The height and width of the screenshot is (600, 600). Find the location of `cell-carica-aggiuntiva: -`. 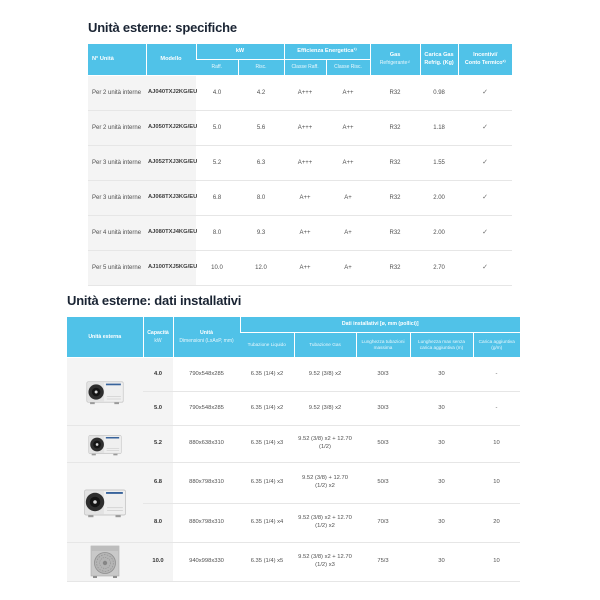

cell-carica-aggiuntiva: - is located at coordinates (496, 374).